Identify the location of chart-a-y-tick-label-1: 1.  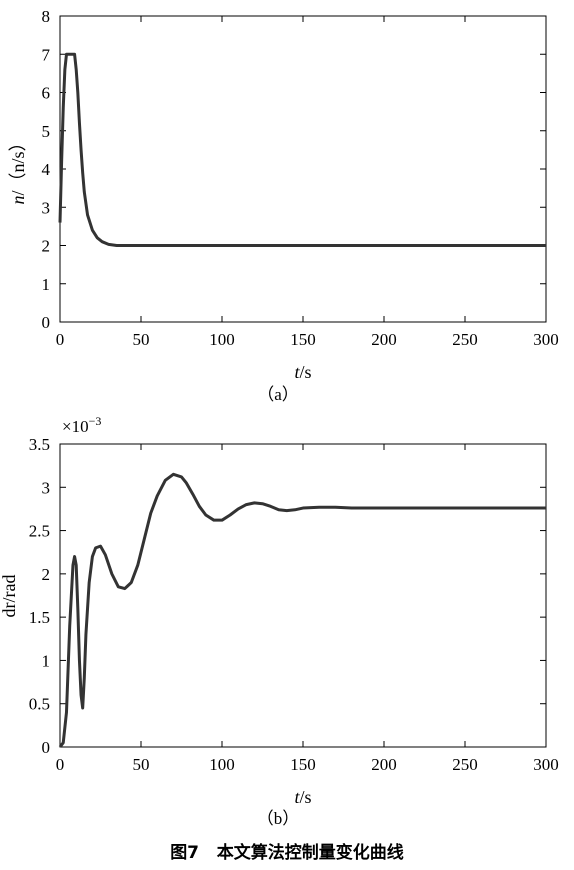
(46, 284).